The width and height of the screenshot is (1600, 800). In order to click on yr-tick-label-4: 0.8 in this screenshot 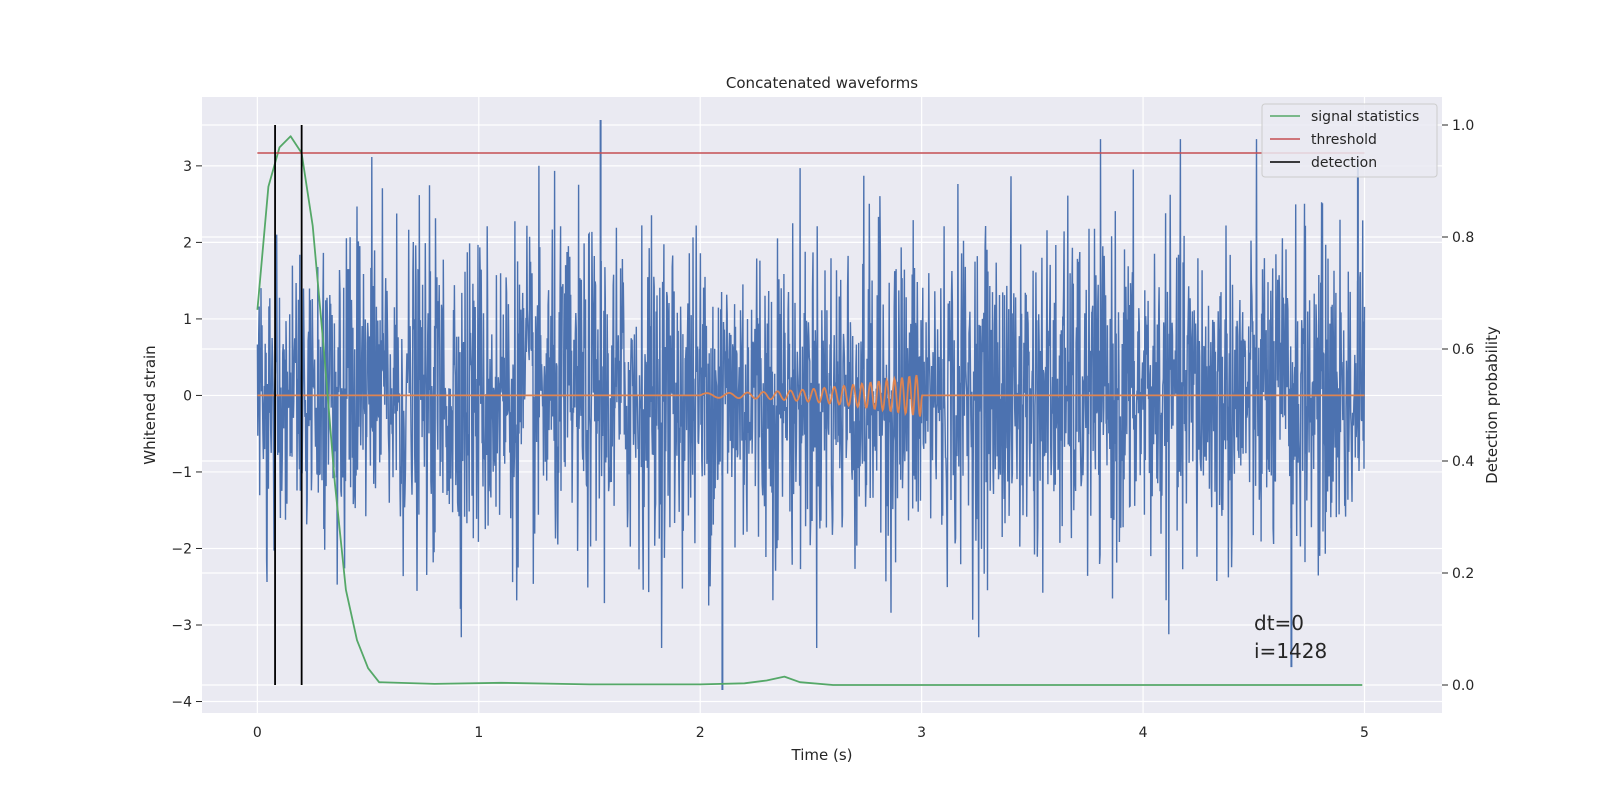, I will do `click(1463, 238)`.